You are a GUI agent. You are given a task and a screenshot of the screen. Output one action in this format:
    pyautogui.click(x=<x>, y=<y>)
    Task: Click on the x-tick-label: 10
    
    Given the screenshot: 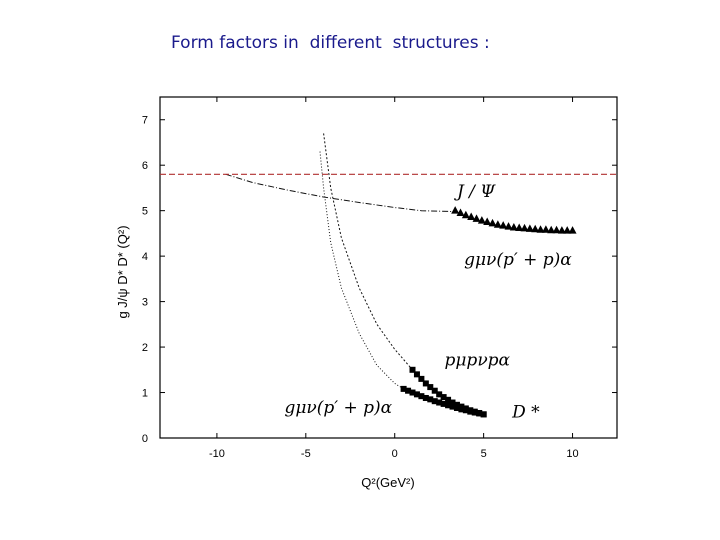 What is the action you would take?
    pyautogui.click(x=572, y=454)
    